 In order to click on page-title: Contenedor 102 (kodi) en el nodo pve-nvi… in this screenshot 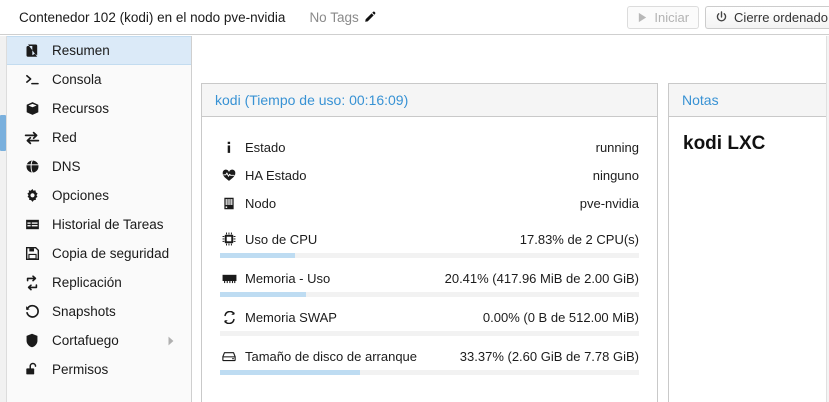, I will do `click(152, 17)`.